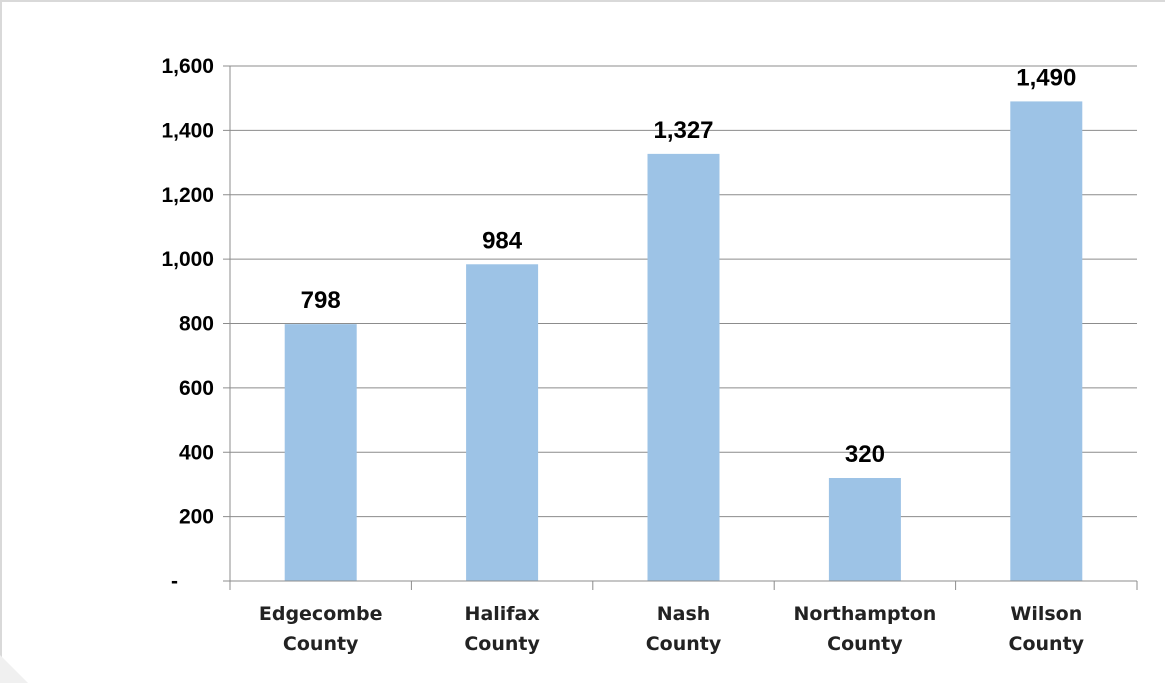 The image size is (1167, 683). I want to click on x-tick-label-line: Edgecombe, so click(321, 614).